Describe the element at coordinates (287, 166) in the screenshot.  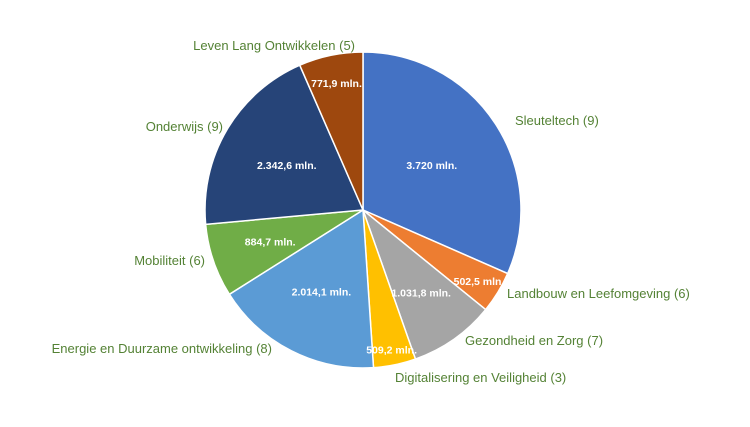
I see `value-label-onderwijs: 2.342,6 mln.` at that location.